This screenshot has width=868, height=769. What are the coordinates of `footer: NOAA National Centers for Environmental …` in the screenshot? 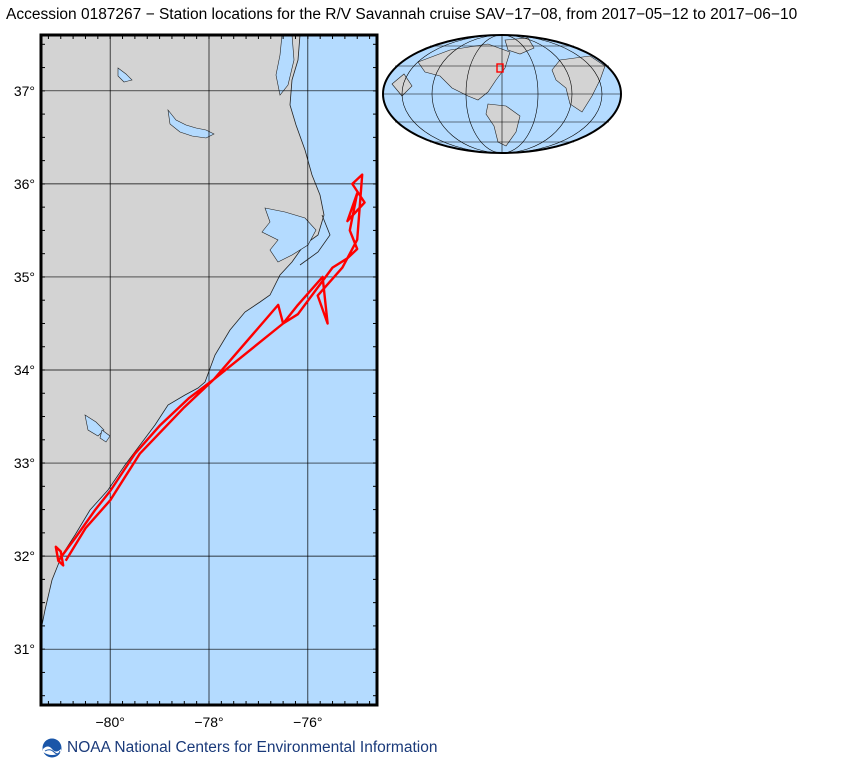 It's located at (239, 748).